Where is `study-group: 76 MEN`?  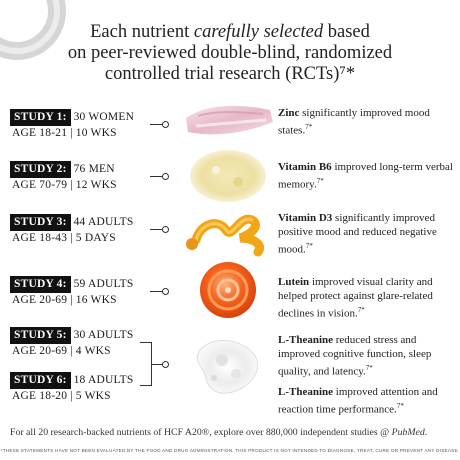 study-group: 76 MEN is located at coordinates (94, 169).